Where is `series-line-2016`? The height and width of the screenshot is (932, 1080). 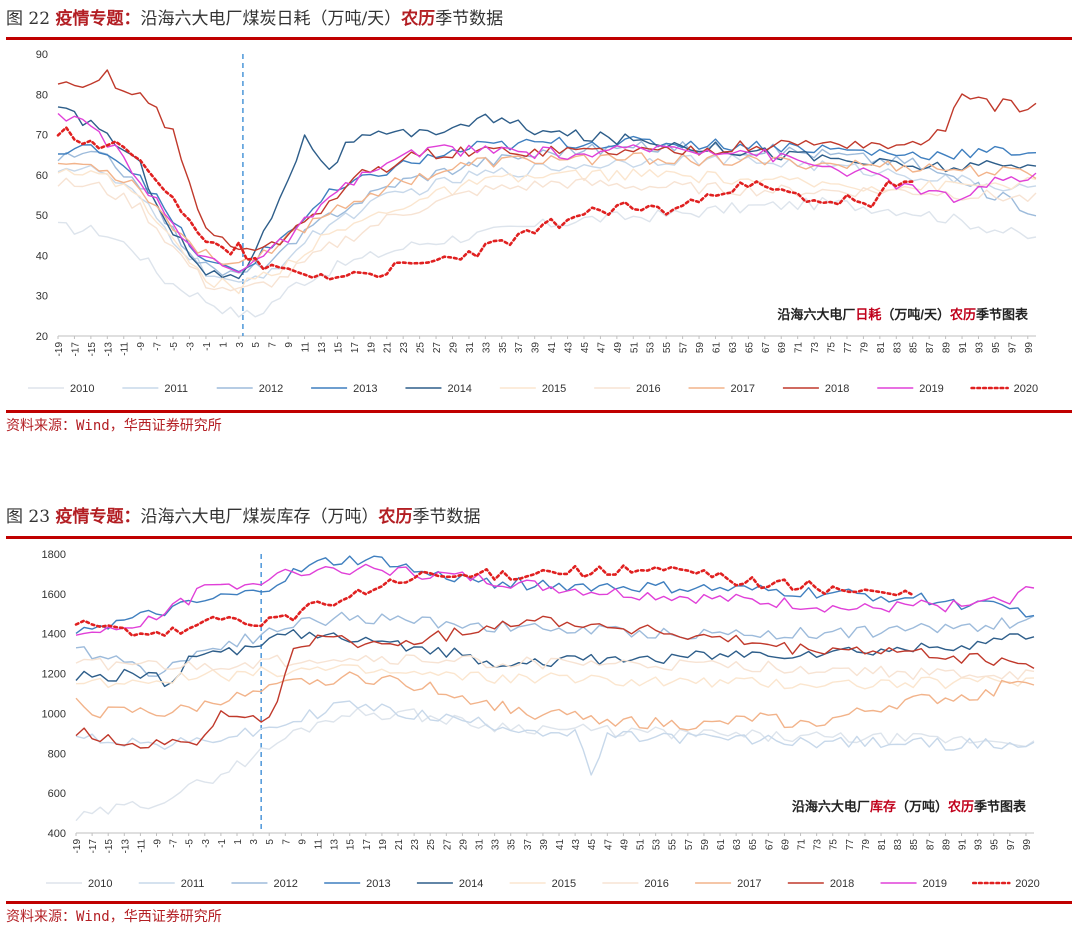 series-line-2016 is located at coordinates (555, 667).